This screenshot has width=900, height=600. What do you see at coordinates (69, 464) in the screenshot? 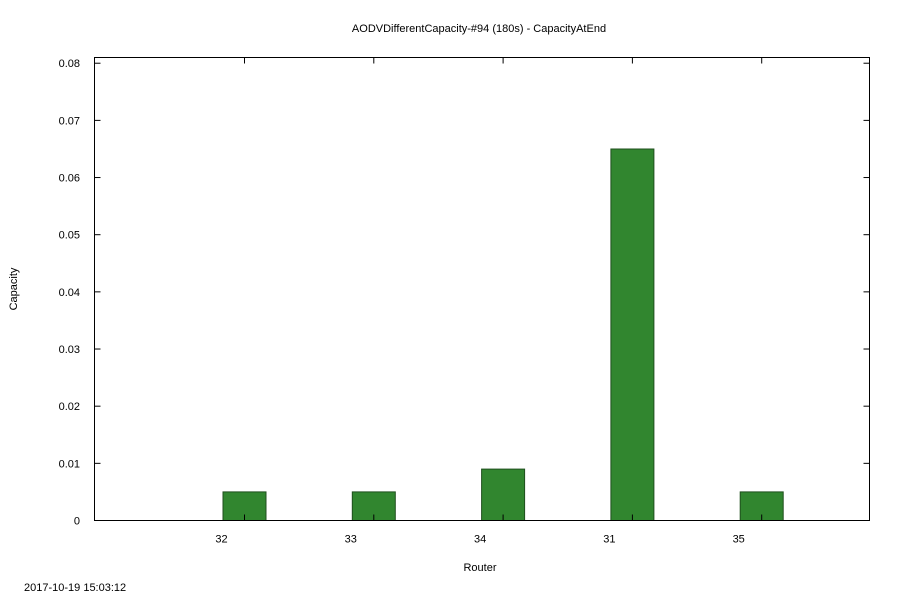
I see `y-tick-label: 0.01` at bounding box center [69, 464].